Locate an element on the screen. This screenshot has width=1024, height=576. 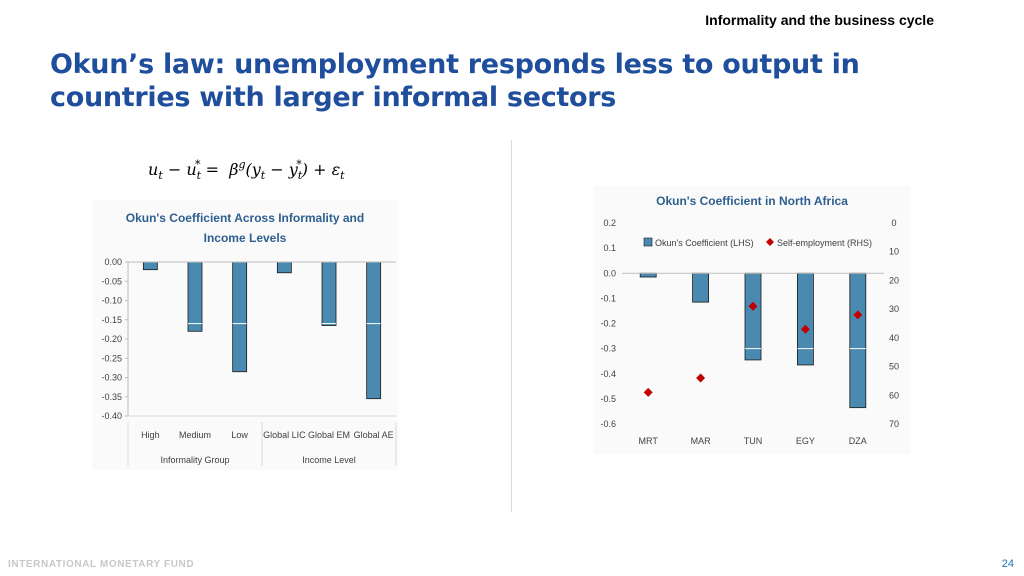
y-tick-label: 0.00 is located at coordinates (113, 262).